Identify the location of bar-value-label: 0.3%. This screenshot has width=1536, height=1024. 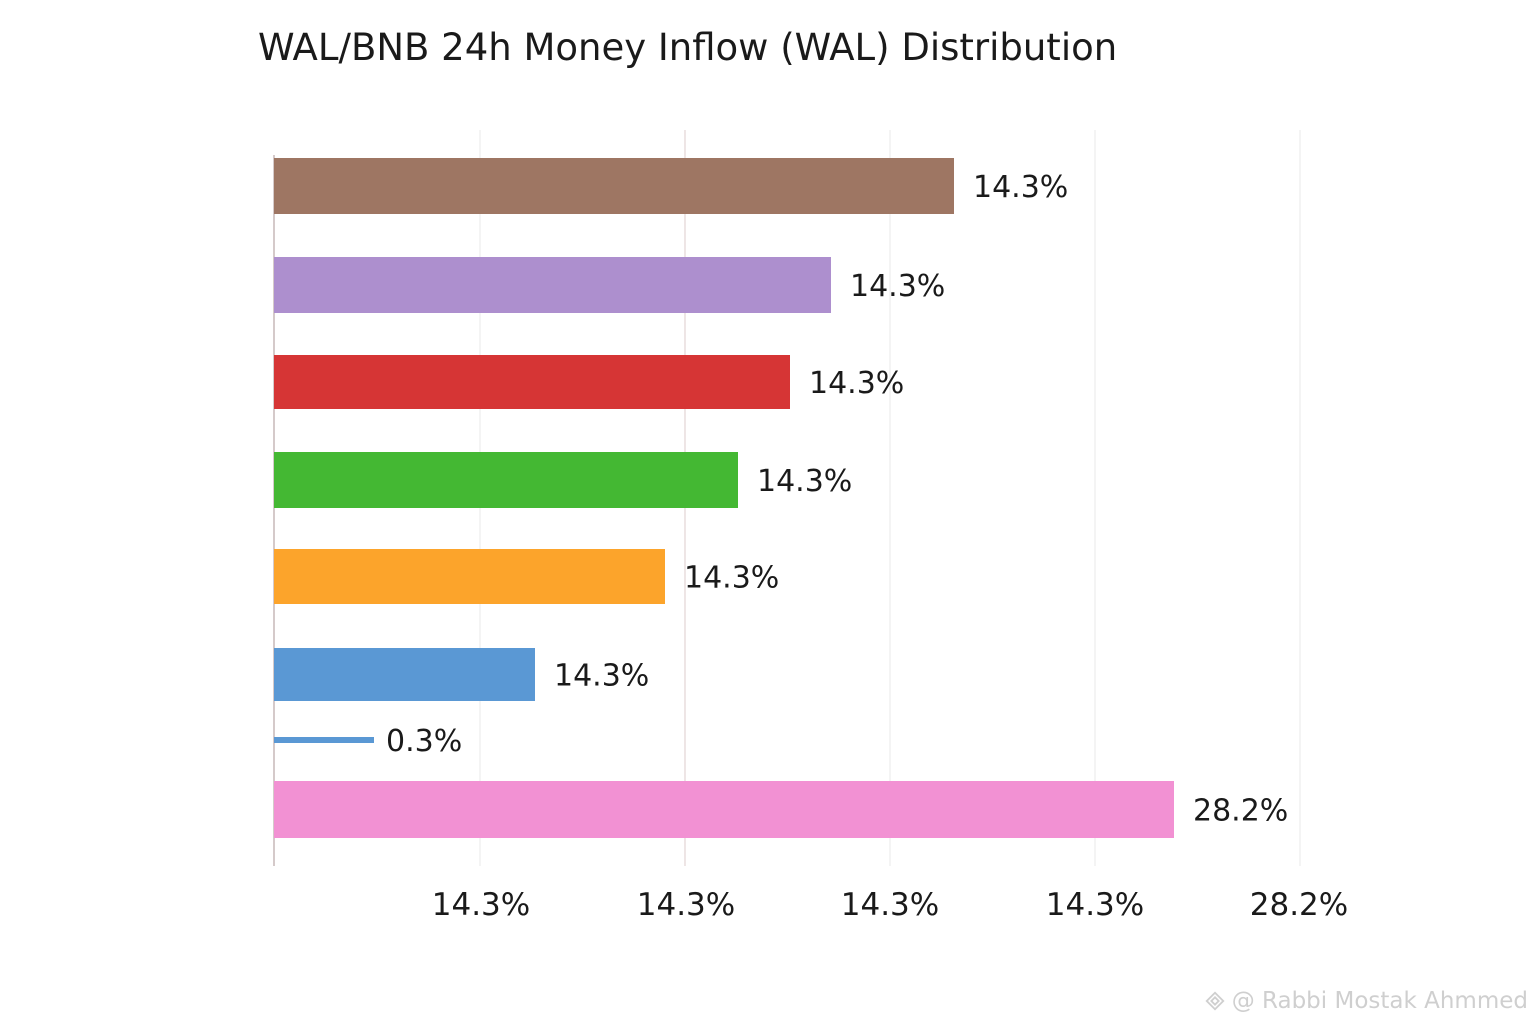
(424, 741).